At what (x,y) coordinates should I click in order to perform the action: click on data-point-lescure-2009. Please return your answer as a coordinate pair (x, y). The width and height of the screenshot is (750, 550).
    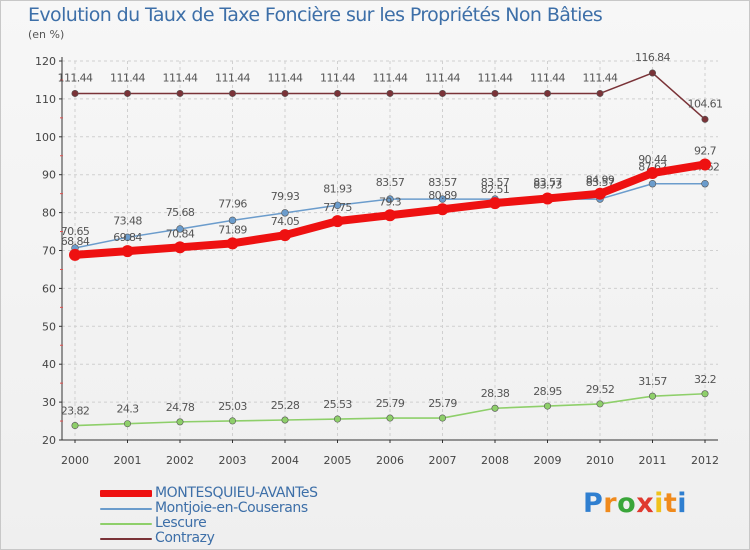
    Looking at the image, I should click on (547, 406).